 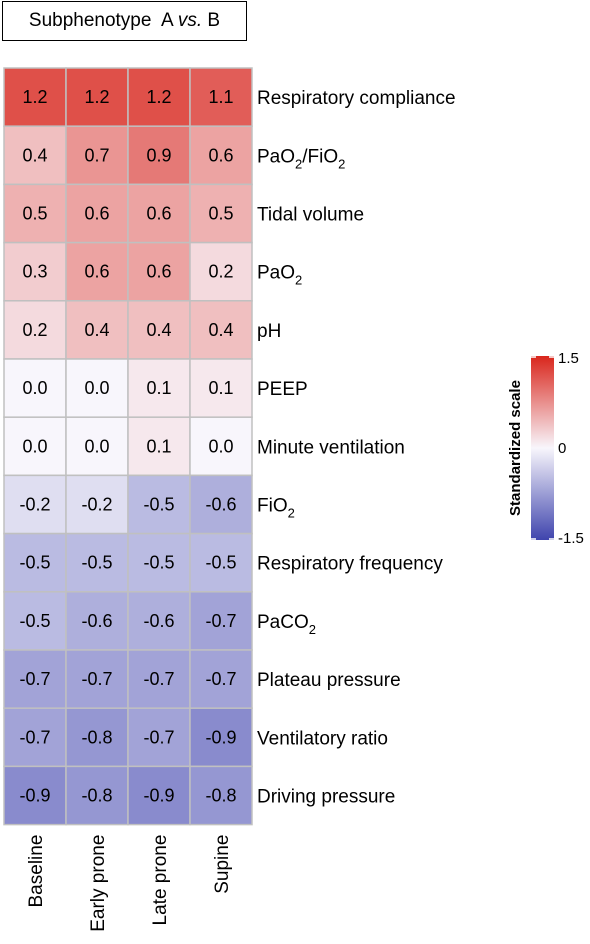 I want to click on cell-value-label: 0.2, so click(x=220, y=272).